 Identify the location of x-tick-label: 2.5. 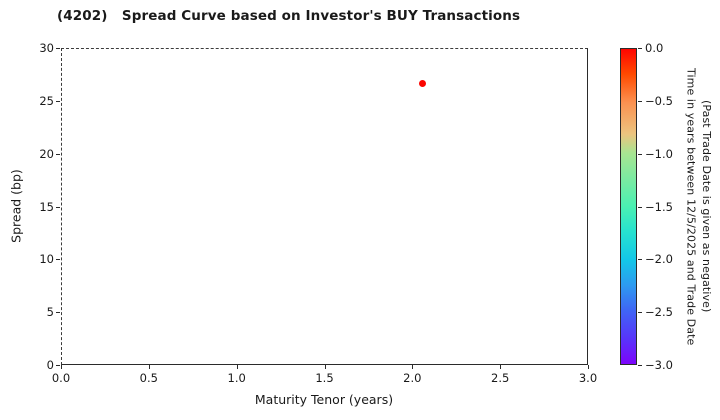
(500, 378).